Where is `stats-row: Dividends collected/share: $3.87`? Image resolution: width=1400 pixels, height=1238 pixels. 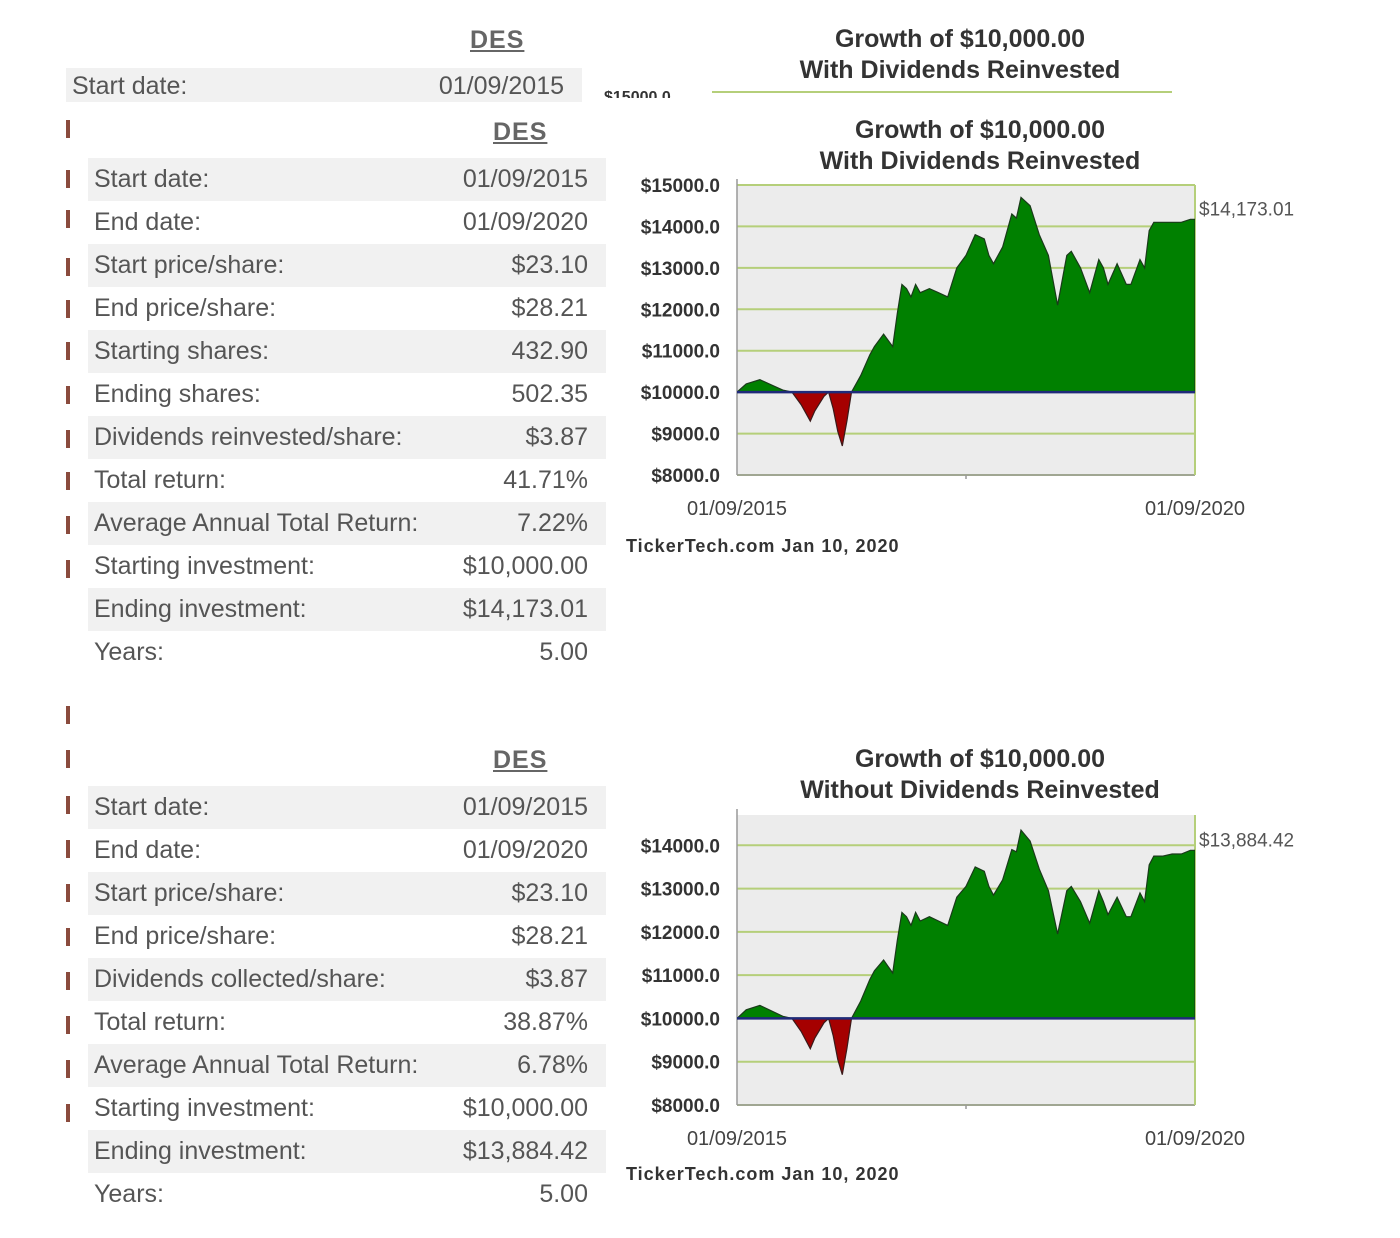 stats-row: Dividends collected/share: $3.87 is located at coordinates (347, 979).